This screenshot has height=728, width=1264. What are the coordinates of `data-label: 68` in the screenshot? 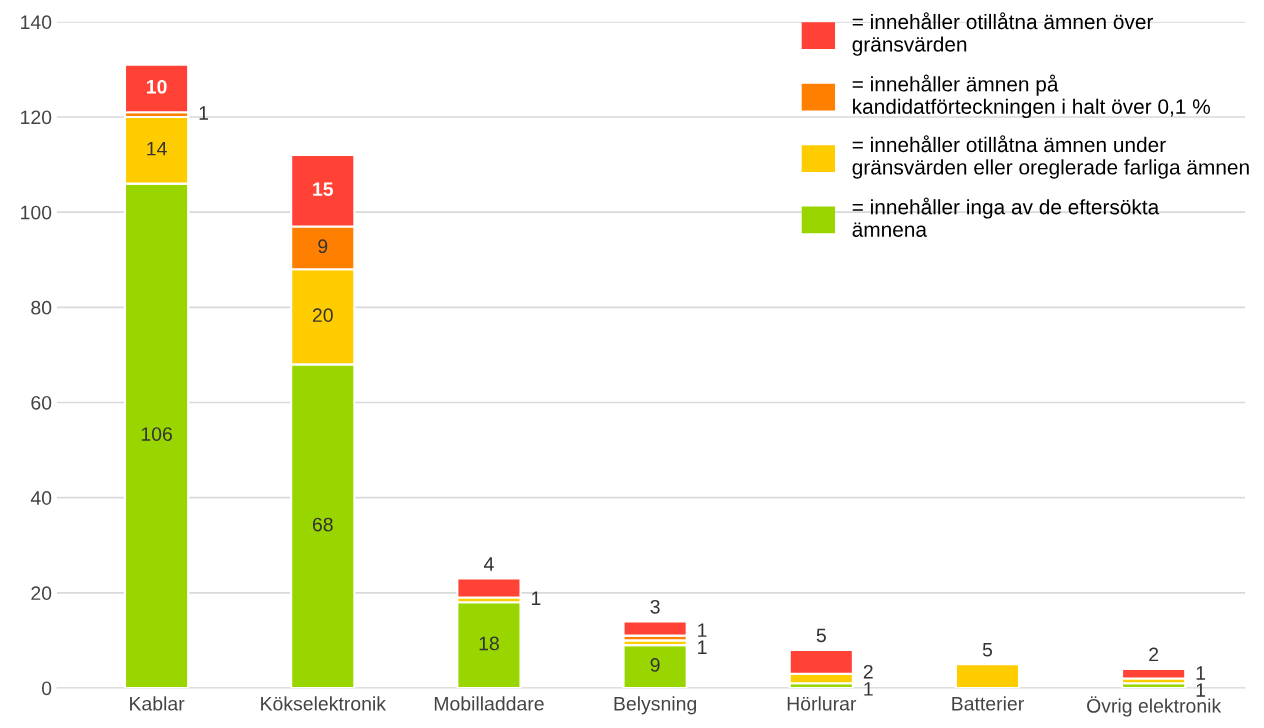 It's located at (322, 524).